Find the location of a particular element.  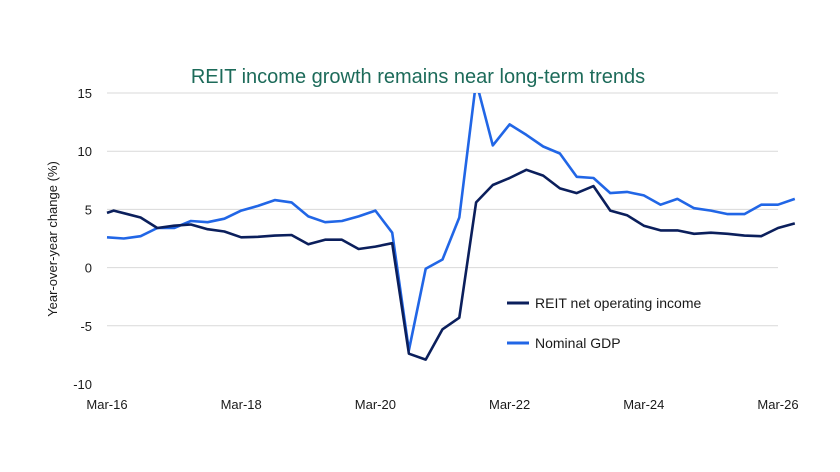

x-tick-label: Mar-18 is located at coordinates (241, 404).